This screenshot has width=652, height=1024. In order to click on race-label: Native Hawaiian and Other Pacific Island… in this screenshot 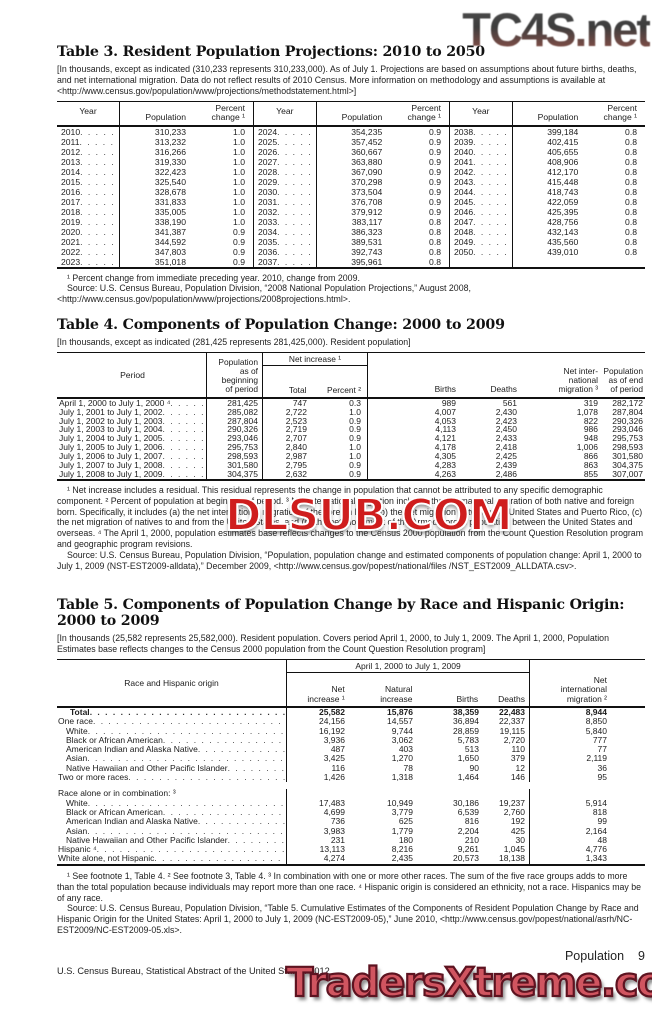, I will do `click(147, 840)`.